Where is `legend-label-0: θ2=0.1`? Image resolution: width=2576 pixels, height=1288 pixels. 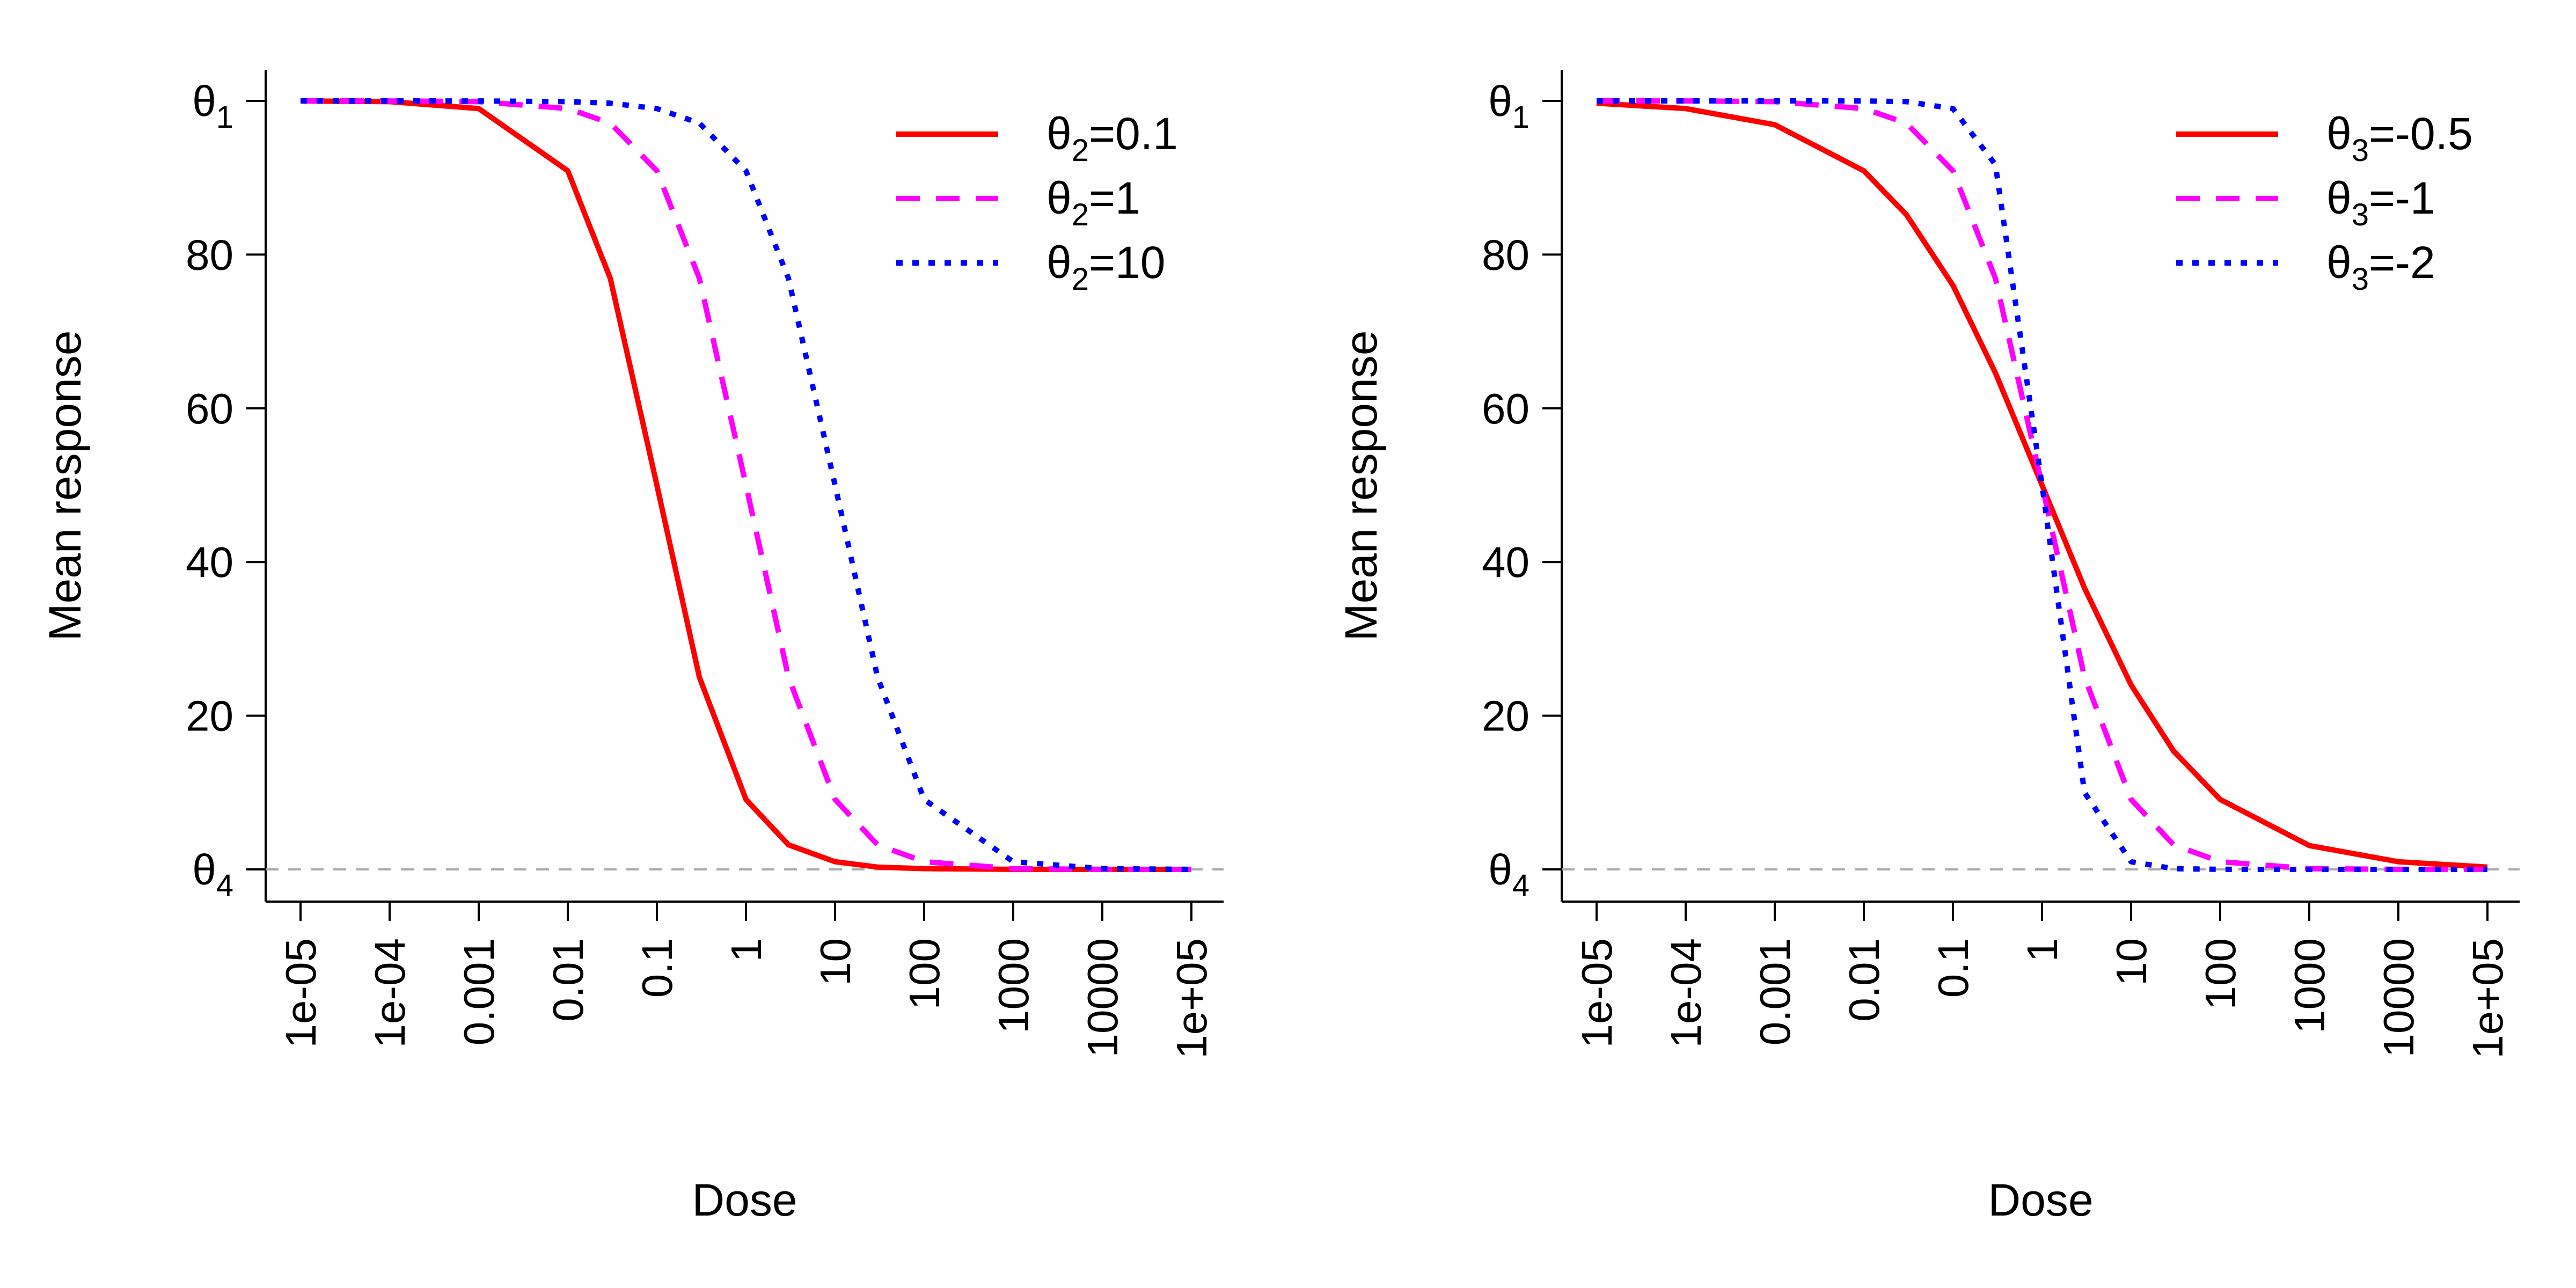
legend-label-0: θ2=0.1 is located at coordinates (1112, 138).